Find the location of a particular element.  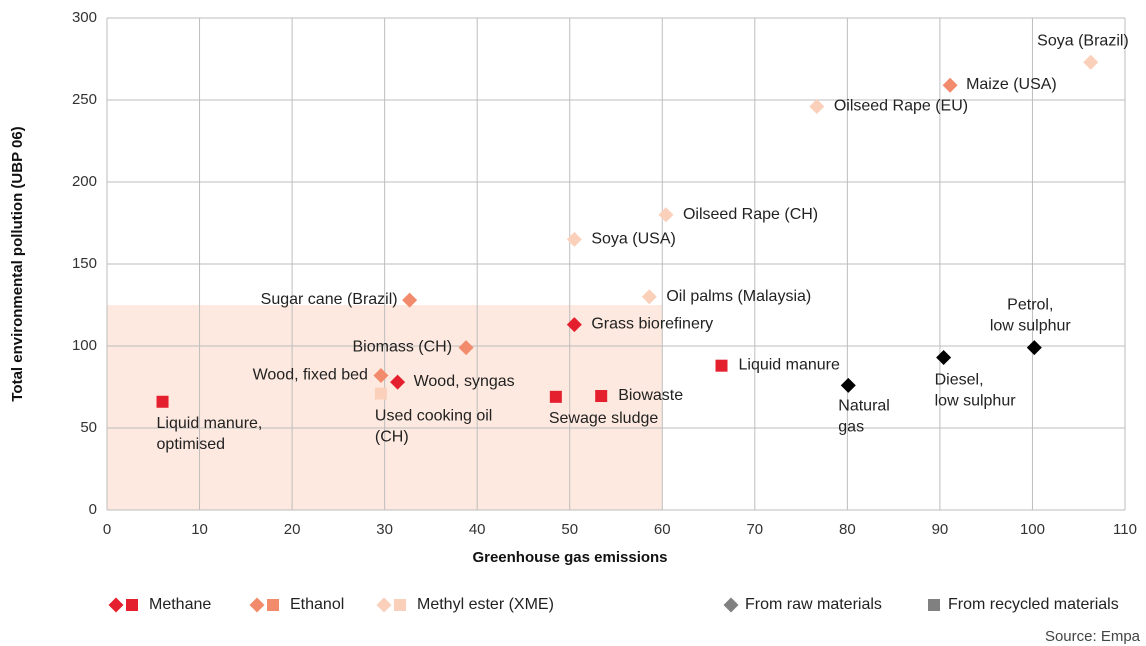

point-label-line: Liquid manure is located at coordinates (790, 365).